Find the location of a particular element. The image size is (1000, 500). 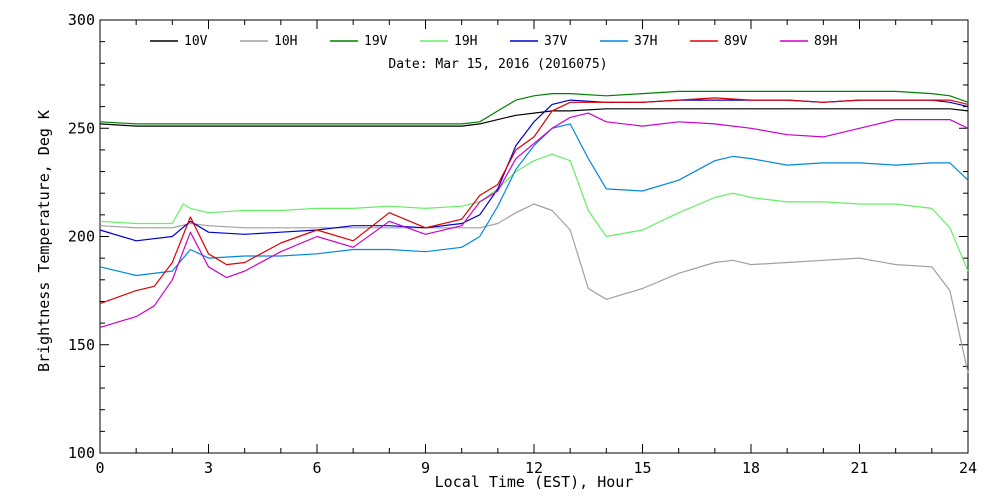

y-axis-title: Brightness Temperature, Deg K is located at coordinates (44, 241).